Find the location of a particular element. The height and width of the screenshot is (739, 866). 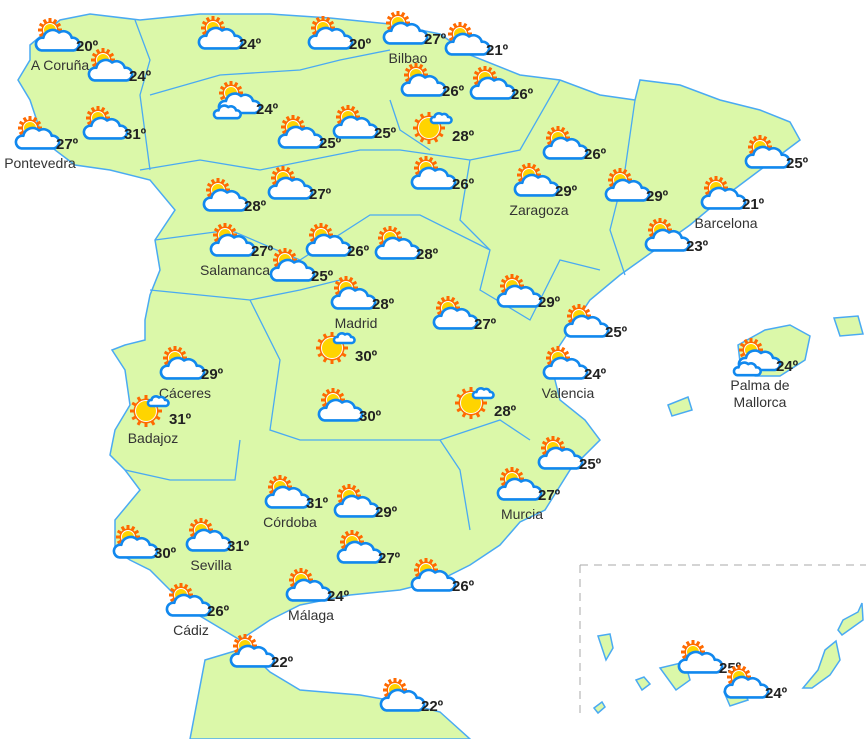

weather-station: 31º is located at coordinates (114, 124).